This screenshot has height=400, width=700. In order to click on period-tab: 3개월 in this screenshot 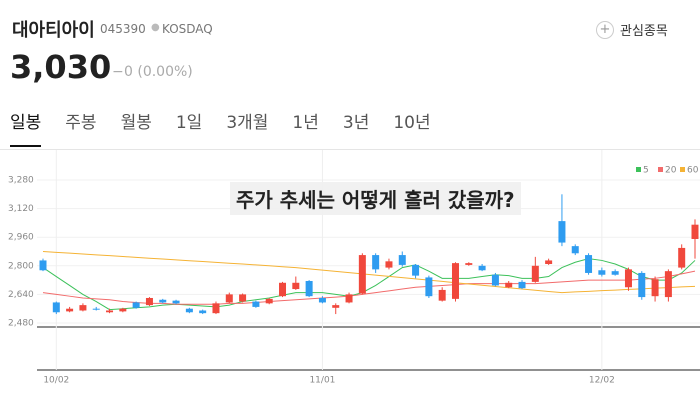, I will do `click(247, 123)`.